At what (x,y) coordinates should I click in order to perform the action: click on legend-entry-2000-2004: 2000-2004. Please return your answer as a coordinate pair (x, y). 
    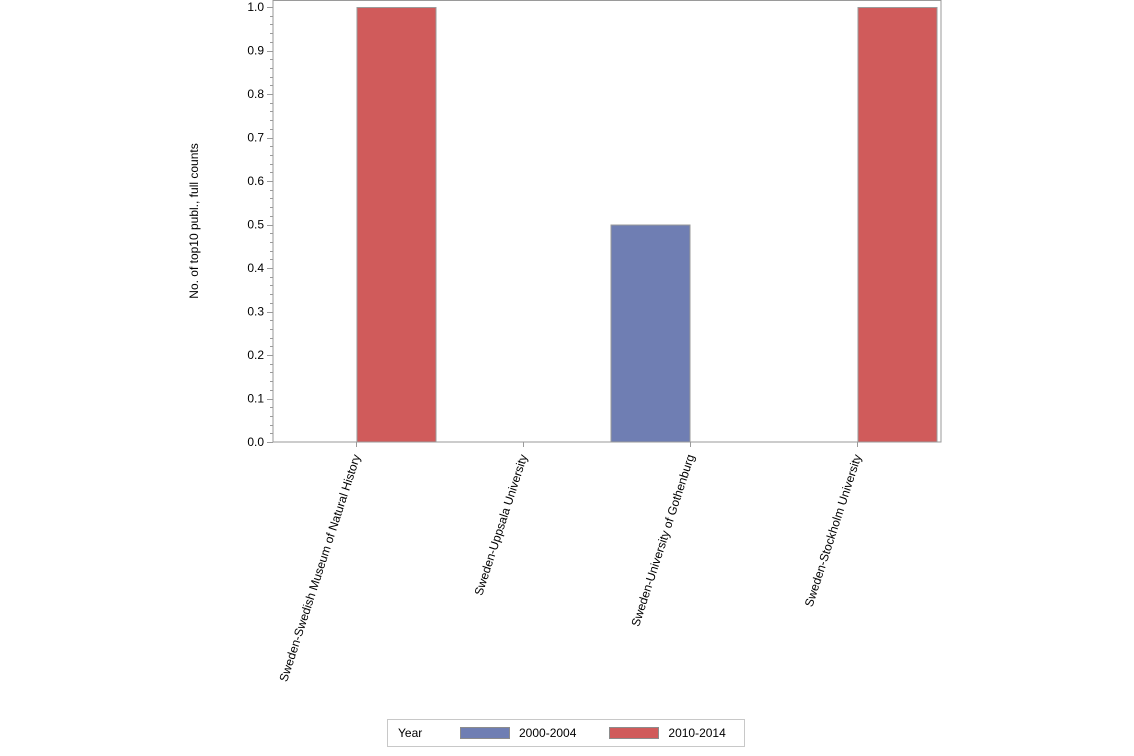
    Looking at the image, I should click on (518, 733).